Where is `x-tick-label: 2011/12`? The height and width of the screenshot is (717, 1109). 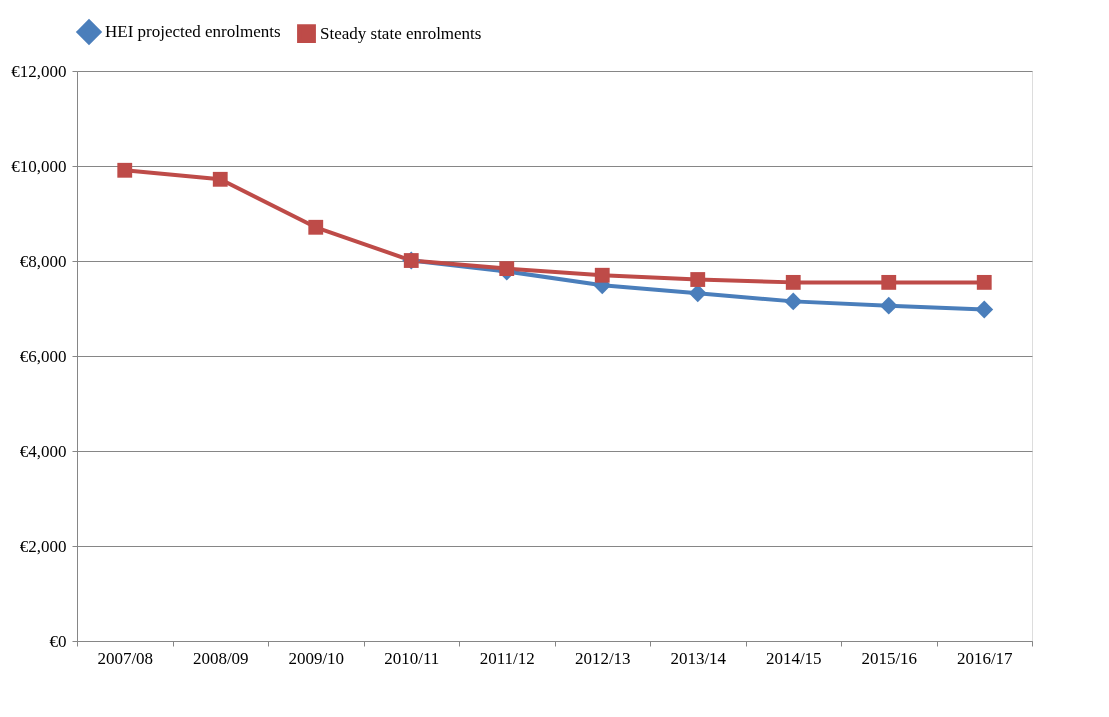
x-tick-label: 2011/12 is located at coordinates (507, 658).